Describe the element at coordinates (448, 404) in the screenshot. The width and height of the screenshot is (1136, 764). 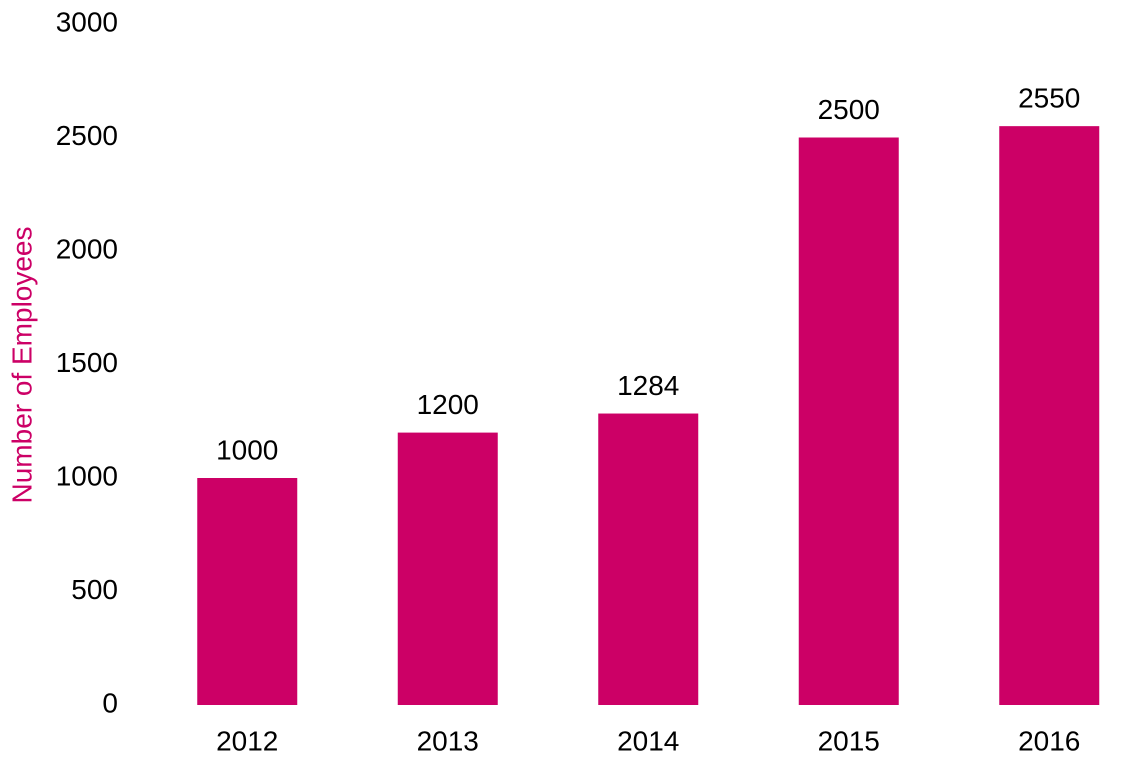
I see `value-label: 1200` at that location.